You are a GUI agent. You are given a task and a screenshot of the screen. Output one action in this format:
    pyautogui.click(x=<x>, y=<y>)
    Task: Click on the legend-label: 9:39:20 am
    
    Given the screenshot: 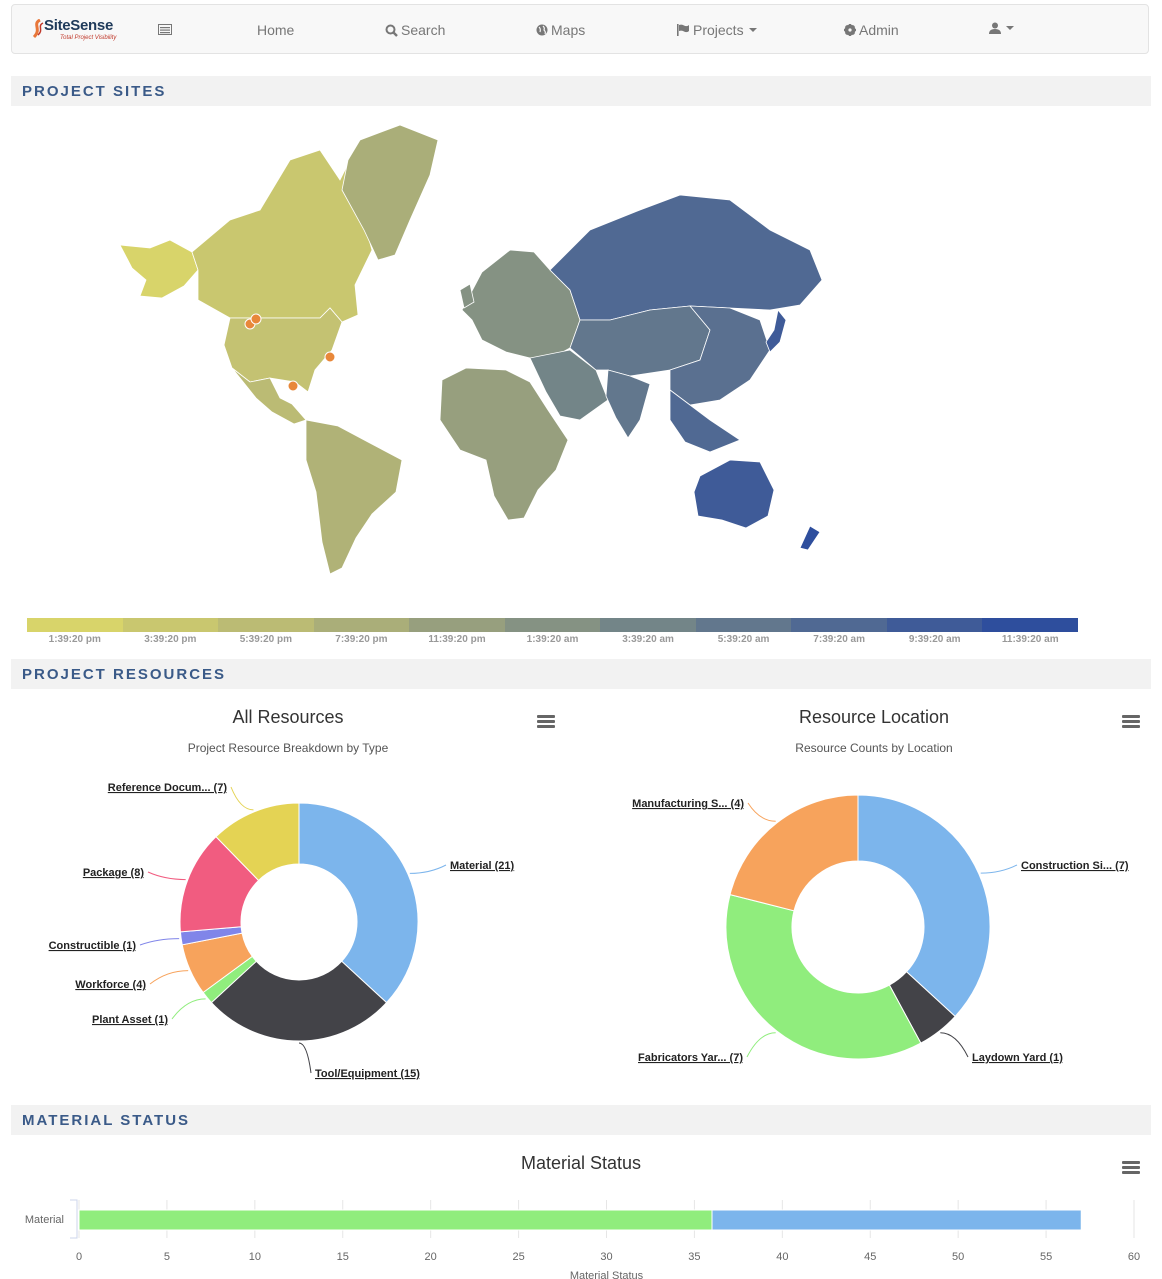 What is the action you would take?
    pyautogui.click(x=934, y=639)
    